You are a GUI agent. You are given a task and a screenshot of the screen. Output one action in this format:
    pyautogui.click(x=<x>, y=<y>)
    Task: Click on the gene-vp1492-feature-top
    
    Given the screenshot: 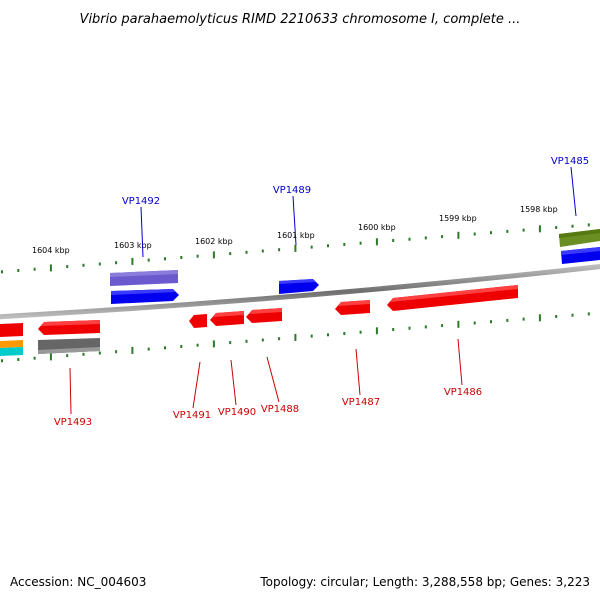 What is the action you would take?
    pyautogui.click(x=144, y=273)
    